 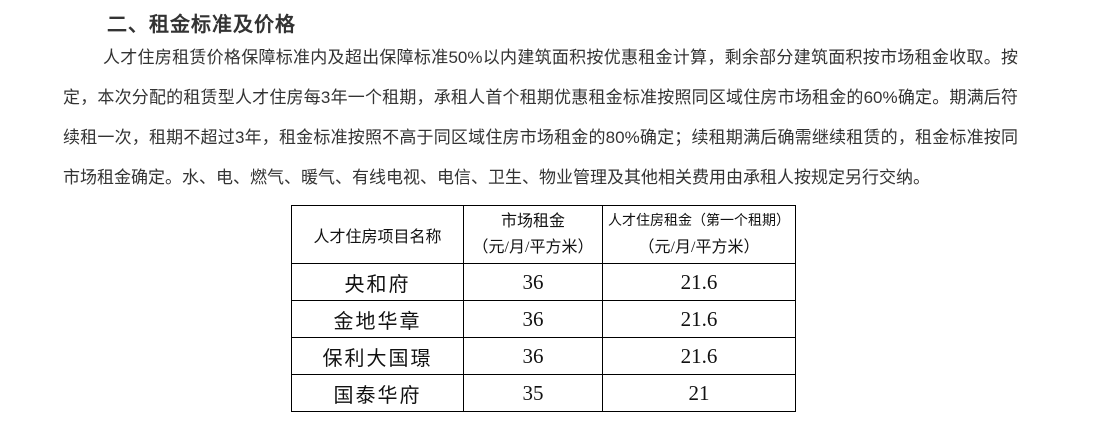 I want to click on section-heading: 二、租金标准及价格, so click(x=201, y=25).